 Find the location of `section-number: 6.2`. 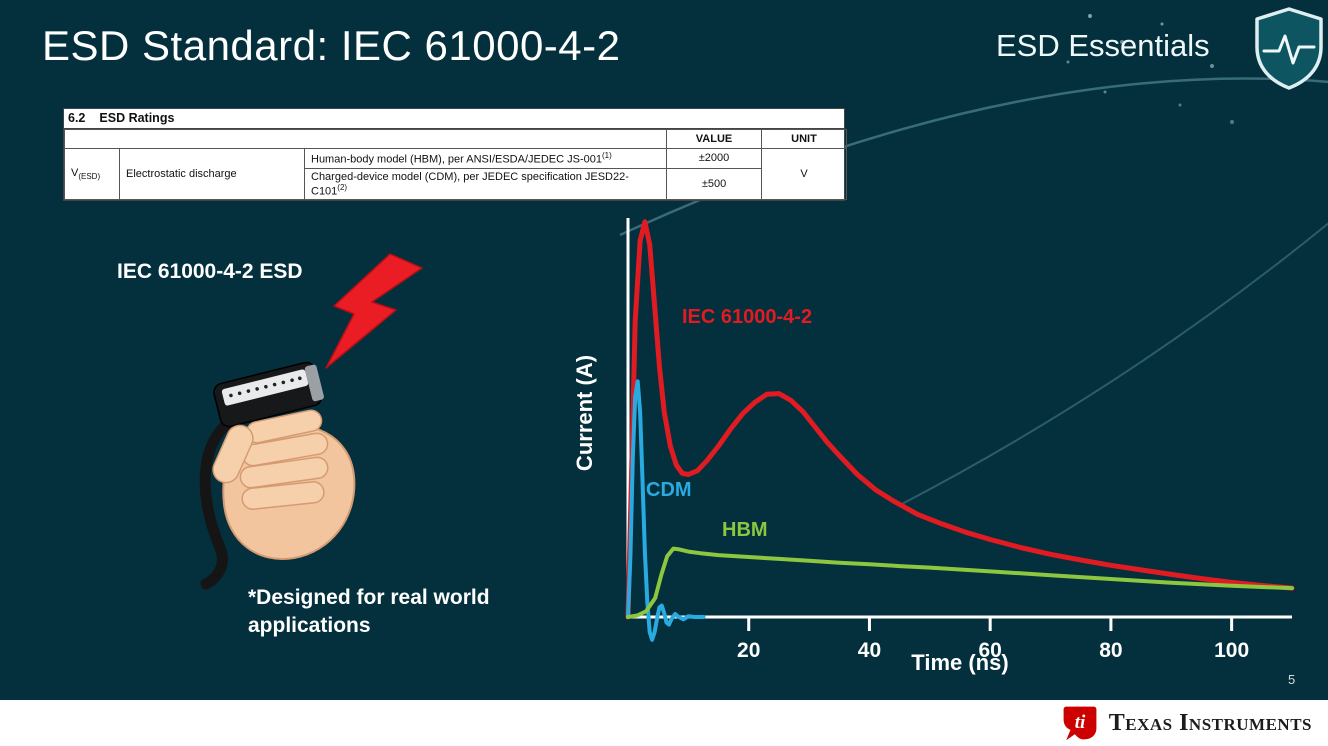

section-number: 6.2 is located at coordinates (77, 118).